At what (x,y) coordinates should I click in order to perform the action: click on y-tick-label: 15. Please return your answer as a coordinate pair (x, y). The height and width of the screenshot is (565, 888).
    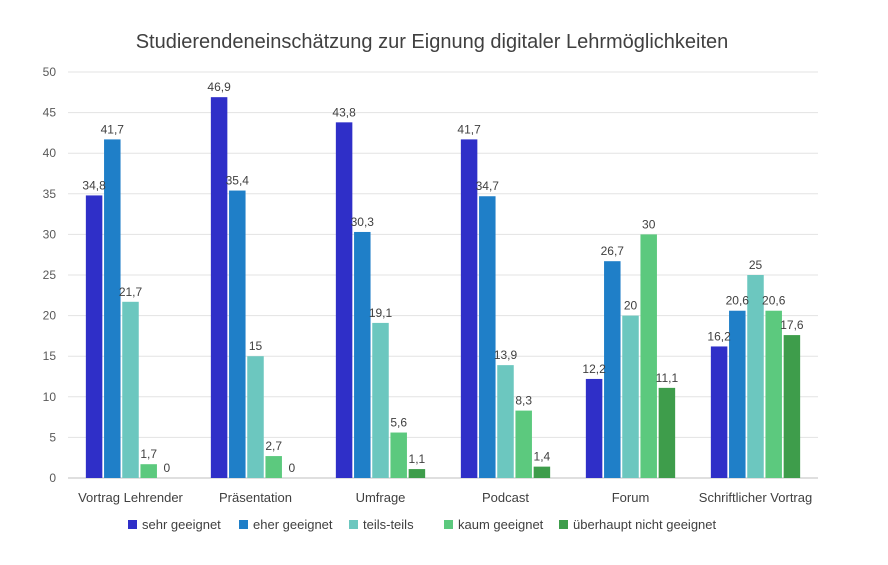
    Looking at the image, I should click on (50, 356).